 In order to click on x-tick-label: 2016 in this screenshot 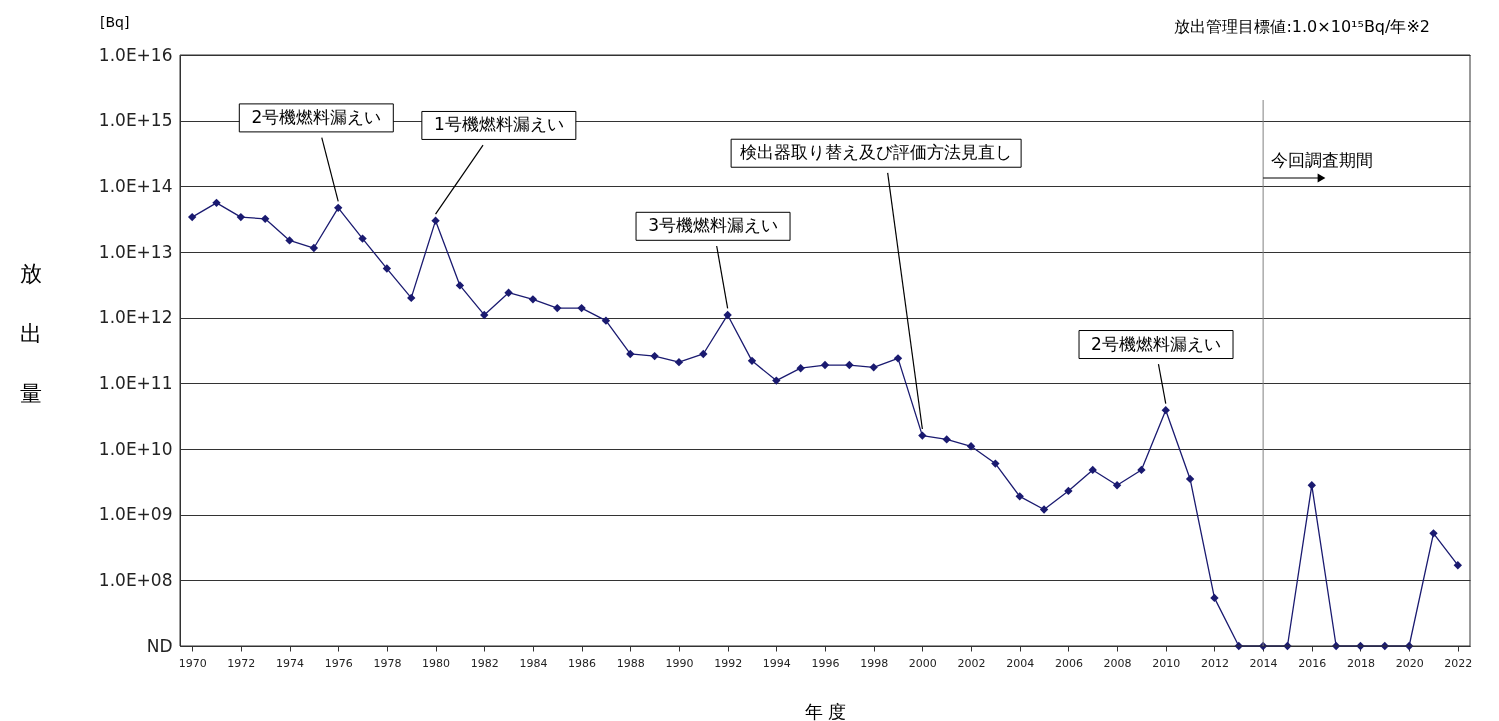, I will do `click(1312, 663)`.